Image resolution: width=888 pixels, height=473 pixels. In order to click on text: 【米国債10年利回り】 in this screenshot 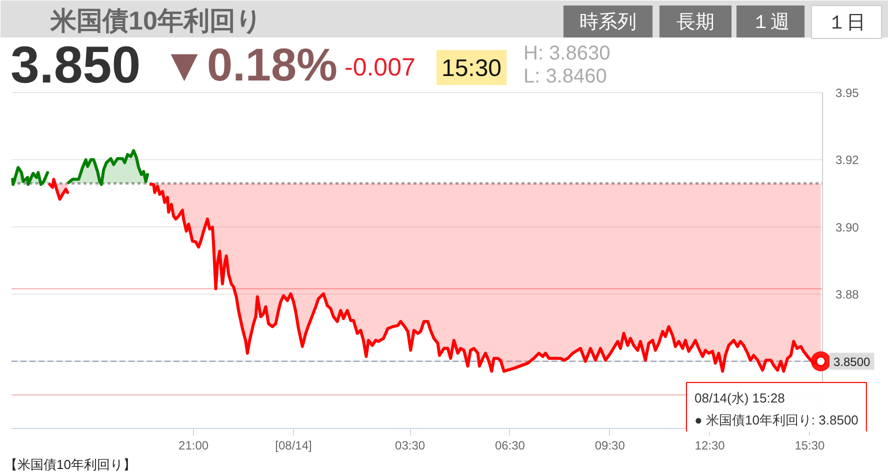, I will do `click(70, 464)`.